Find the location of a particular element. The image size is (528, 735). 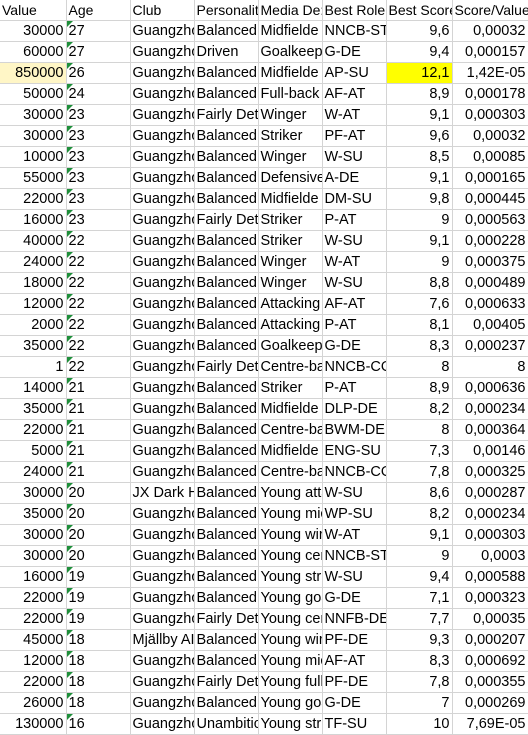

cell-value: 55000 is located at coordinates (33, 178).